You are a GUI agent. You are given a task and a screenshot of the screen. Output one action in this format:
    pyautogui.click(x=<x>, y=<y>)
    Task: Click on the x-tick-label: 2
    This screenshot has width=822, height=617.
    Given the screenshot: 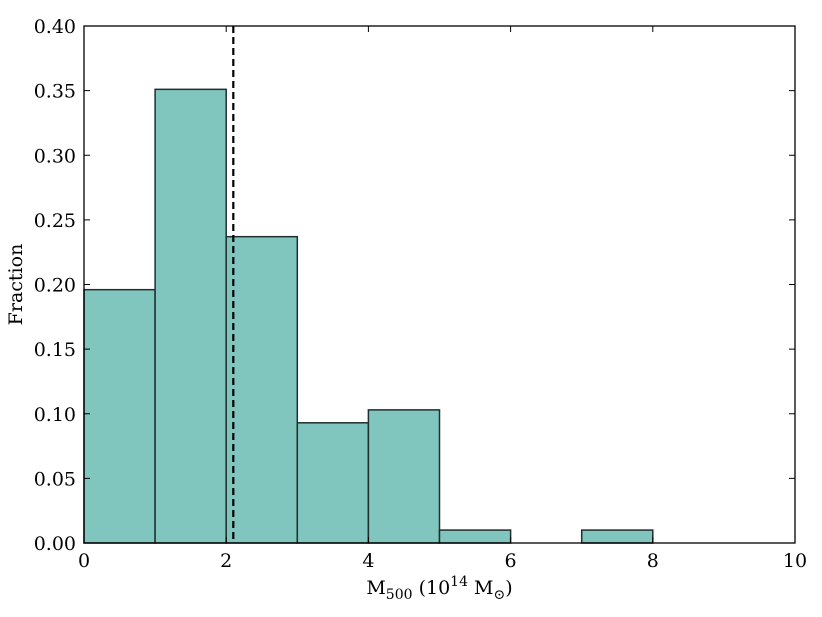 What is the action you would take?
    pyautogui.click(x=226, y=561)
    